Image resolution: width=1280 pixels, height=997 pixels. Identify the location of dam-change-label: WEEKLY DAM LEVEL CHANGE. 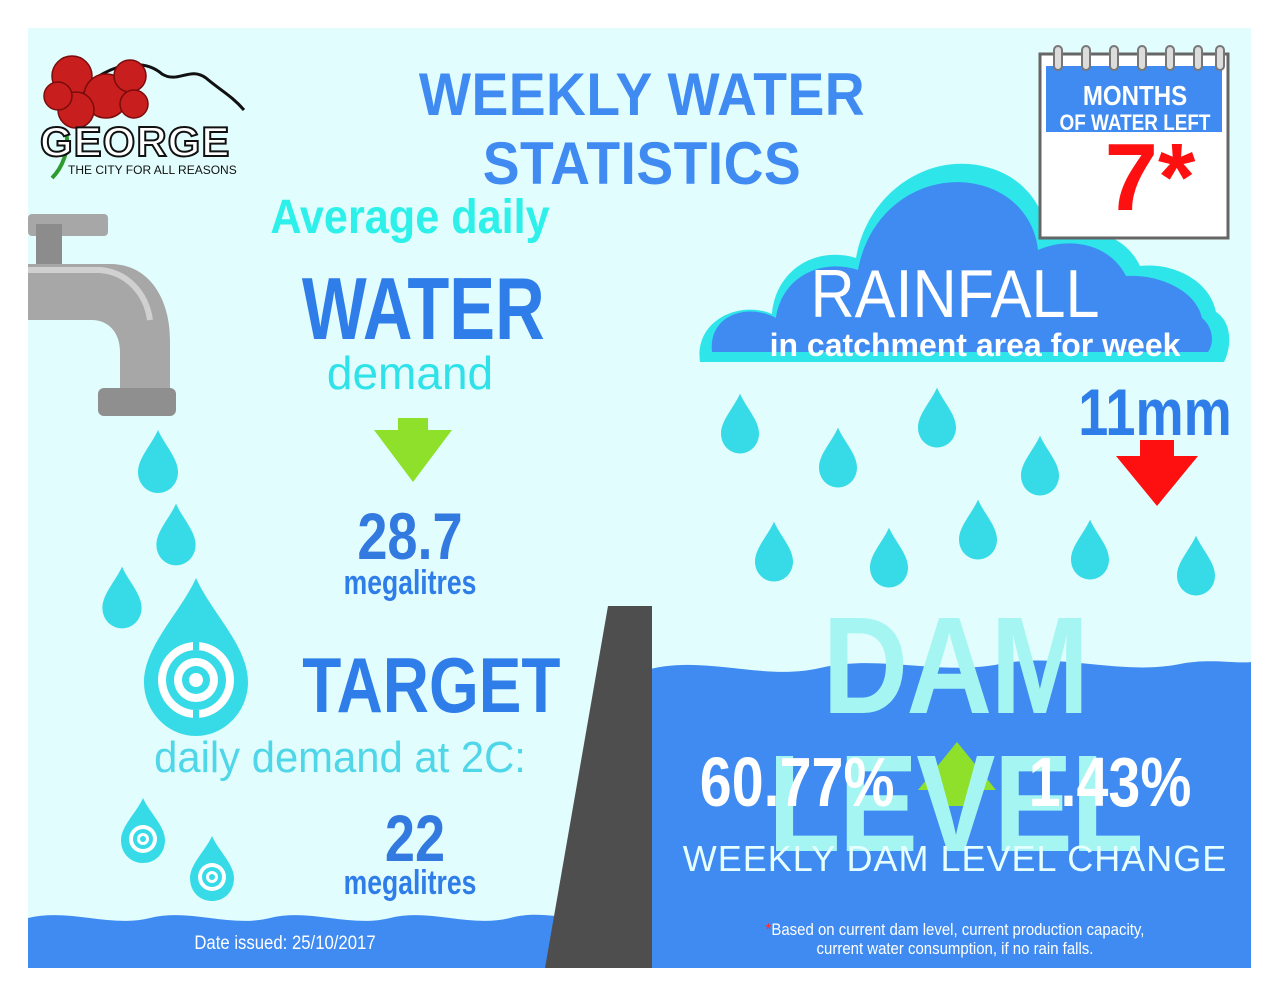
(955, 858).